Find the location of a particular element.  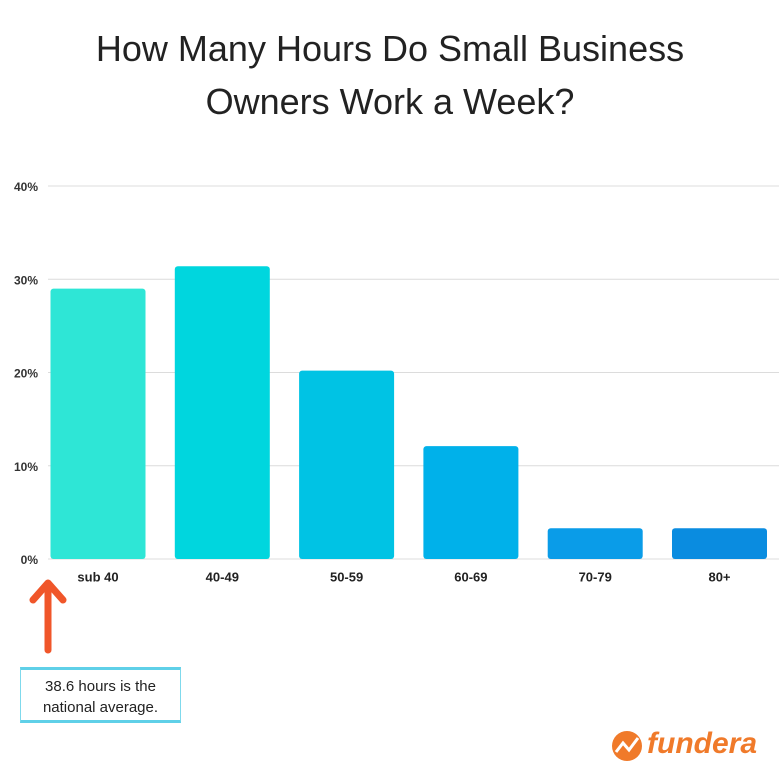

y-tick-label: 20% is located at coordinates (26, 374).